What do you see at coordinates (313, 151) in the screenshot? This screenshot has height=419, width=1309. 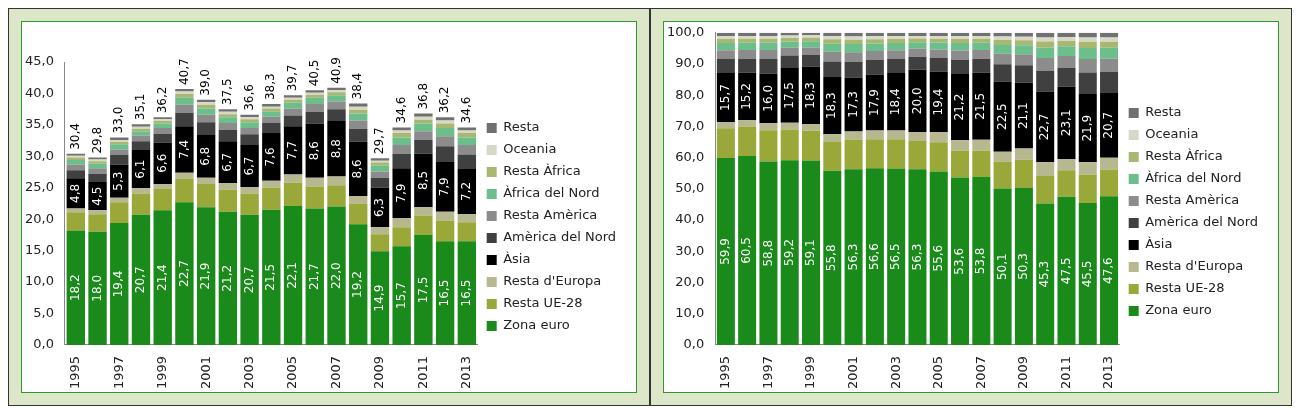 I see `data-label: 8,6` at bounding box center [313, 151].